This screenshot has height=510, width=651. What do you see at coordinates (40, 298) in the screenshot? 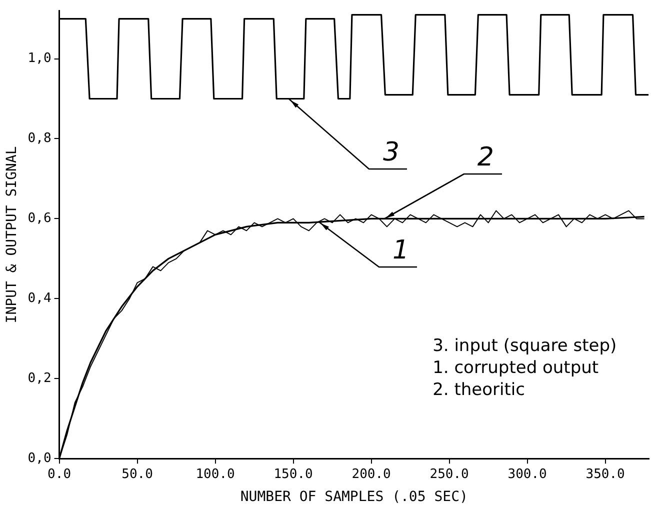
I see `y-tick-label: 0,4` at bounding box center [40, 298].